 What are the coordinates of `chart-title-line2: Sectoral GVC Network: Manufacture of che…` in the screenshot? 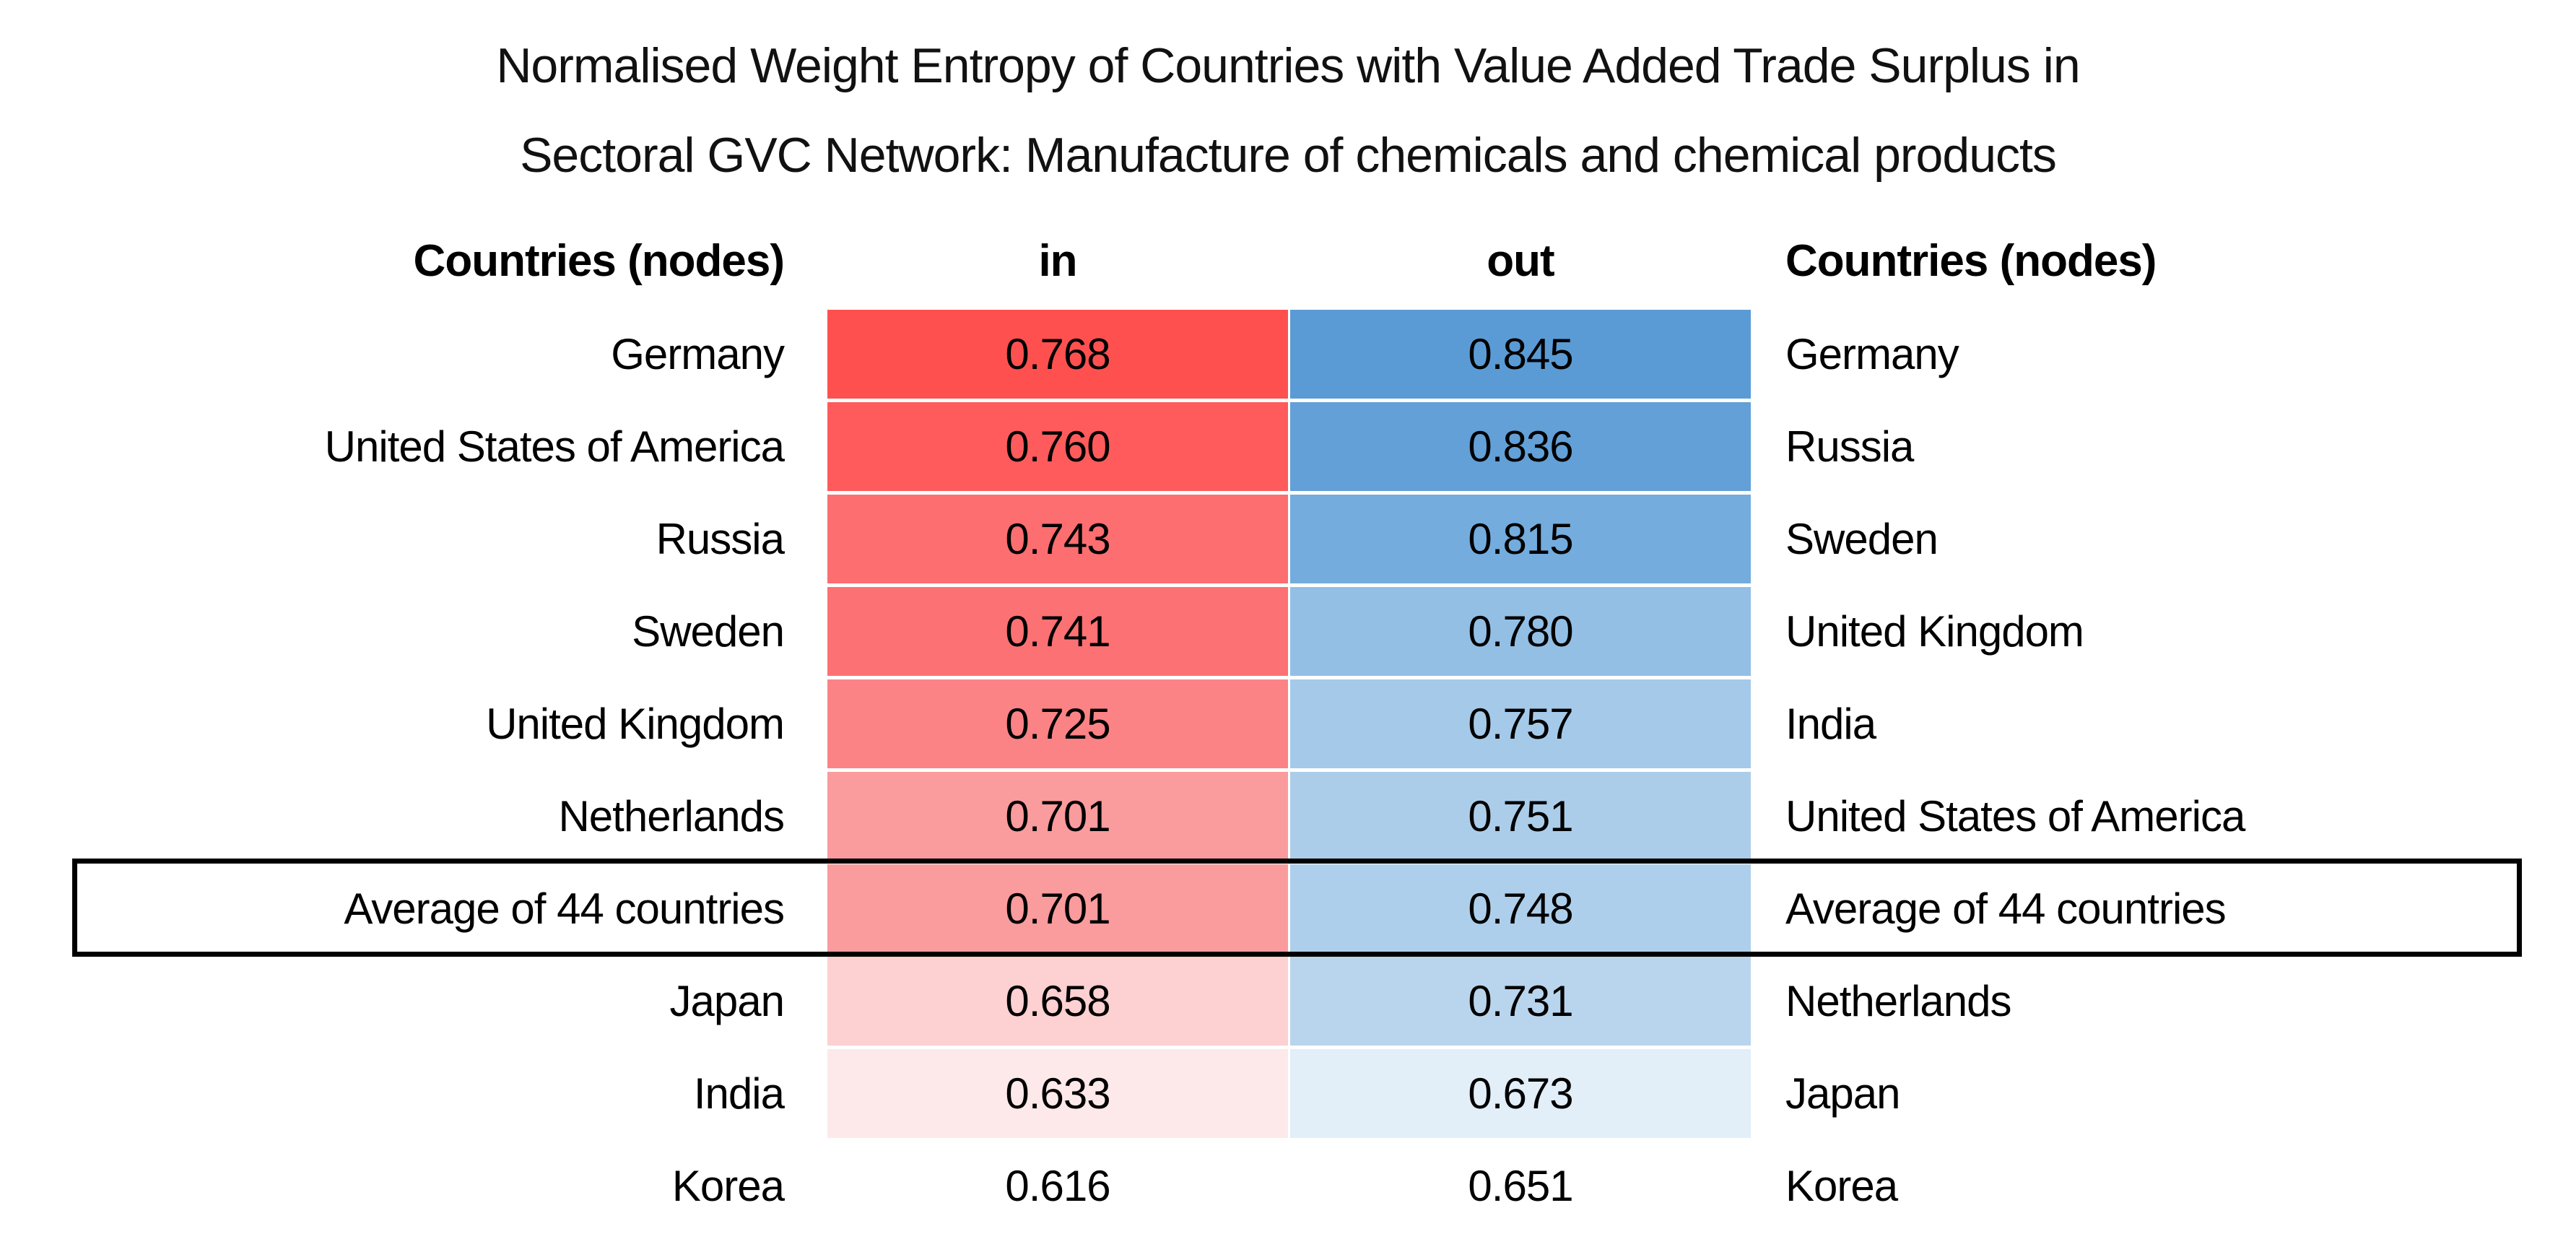 It's located at (1288, 155).